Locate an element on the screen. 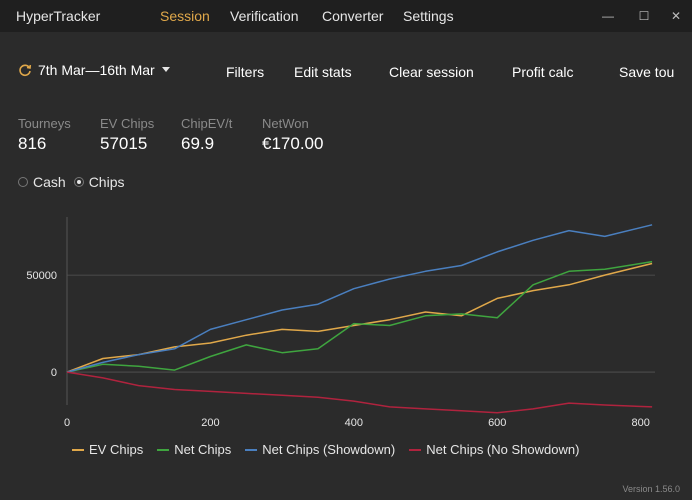 Image resolution: width=692 pixels, height=500 pixels. stat-label: Tourneys is located at coordinates (44, 123).